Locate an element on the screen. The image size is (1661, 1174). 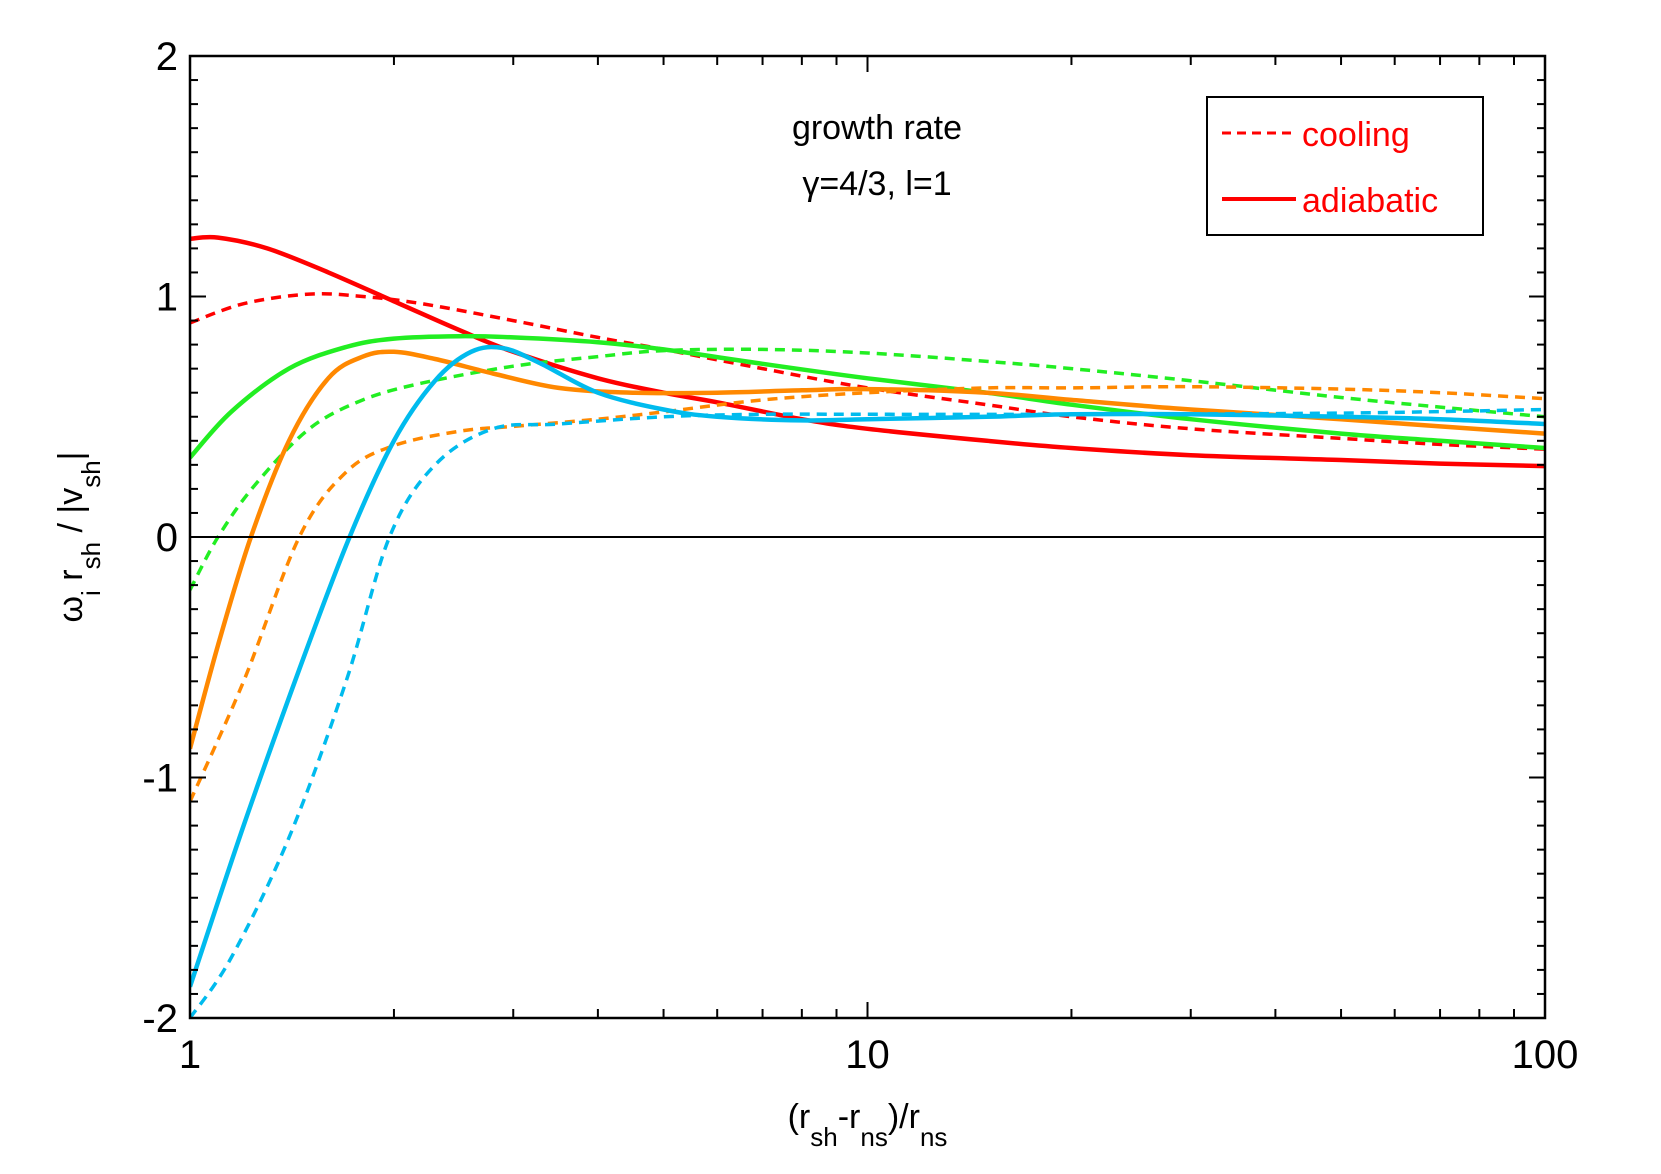
y-axis-label-part: r is located at coordinates (71, 579).